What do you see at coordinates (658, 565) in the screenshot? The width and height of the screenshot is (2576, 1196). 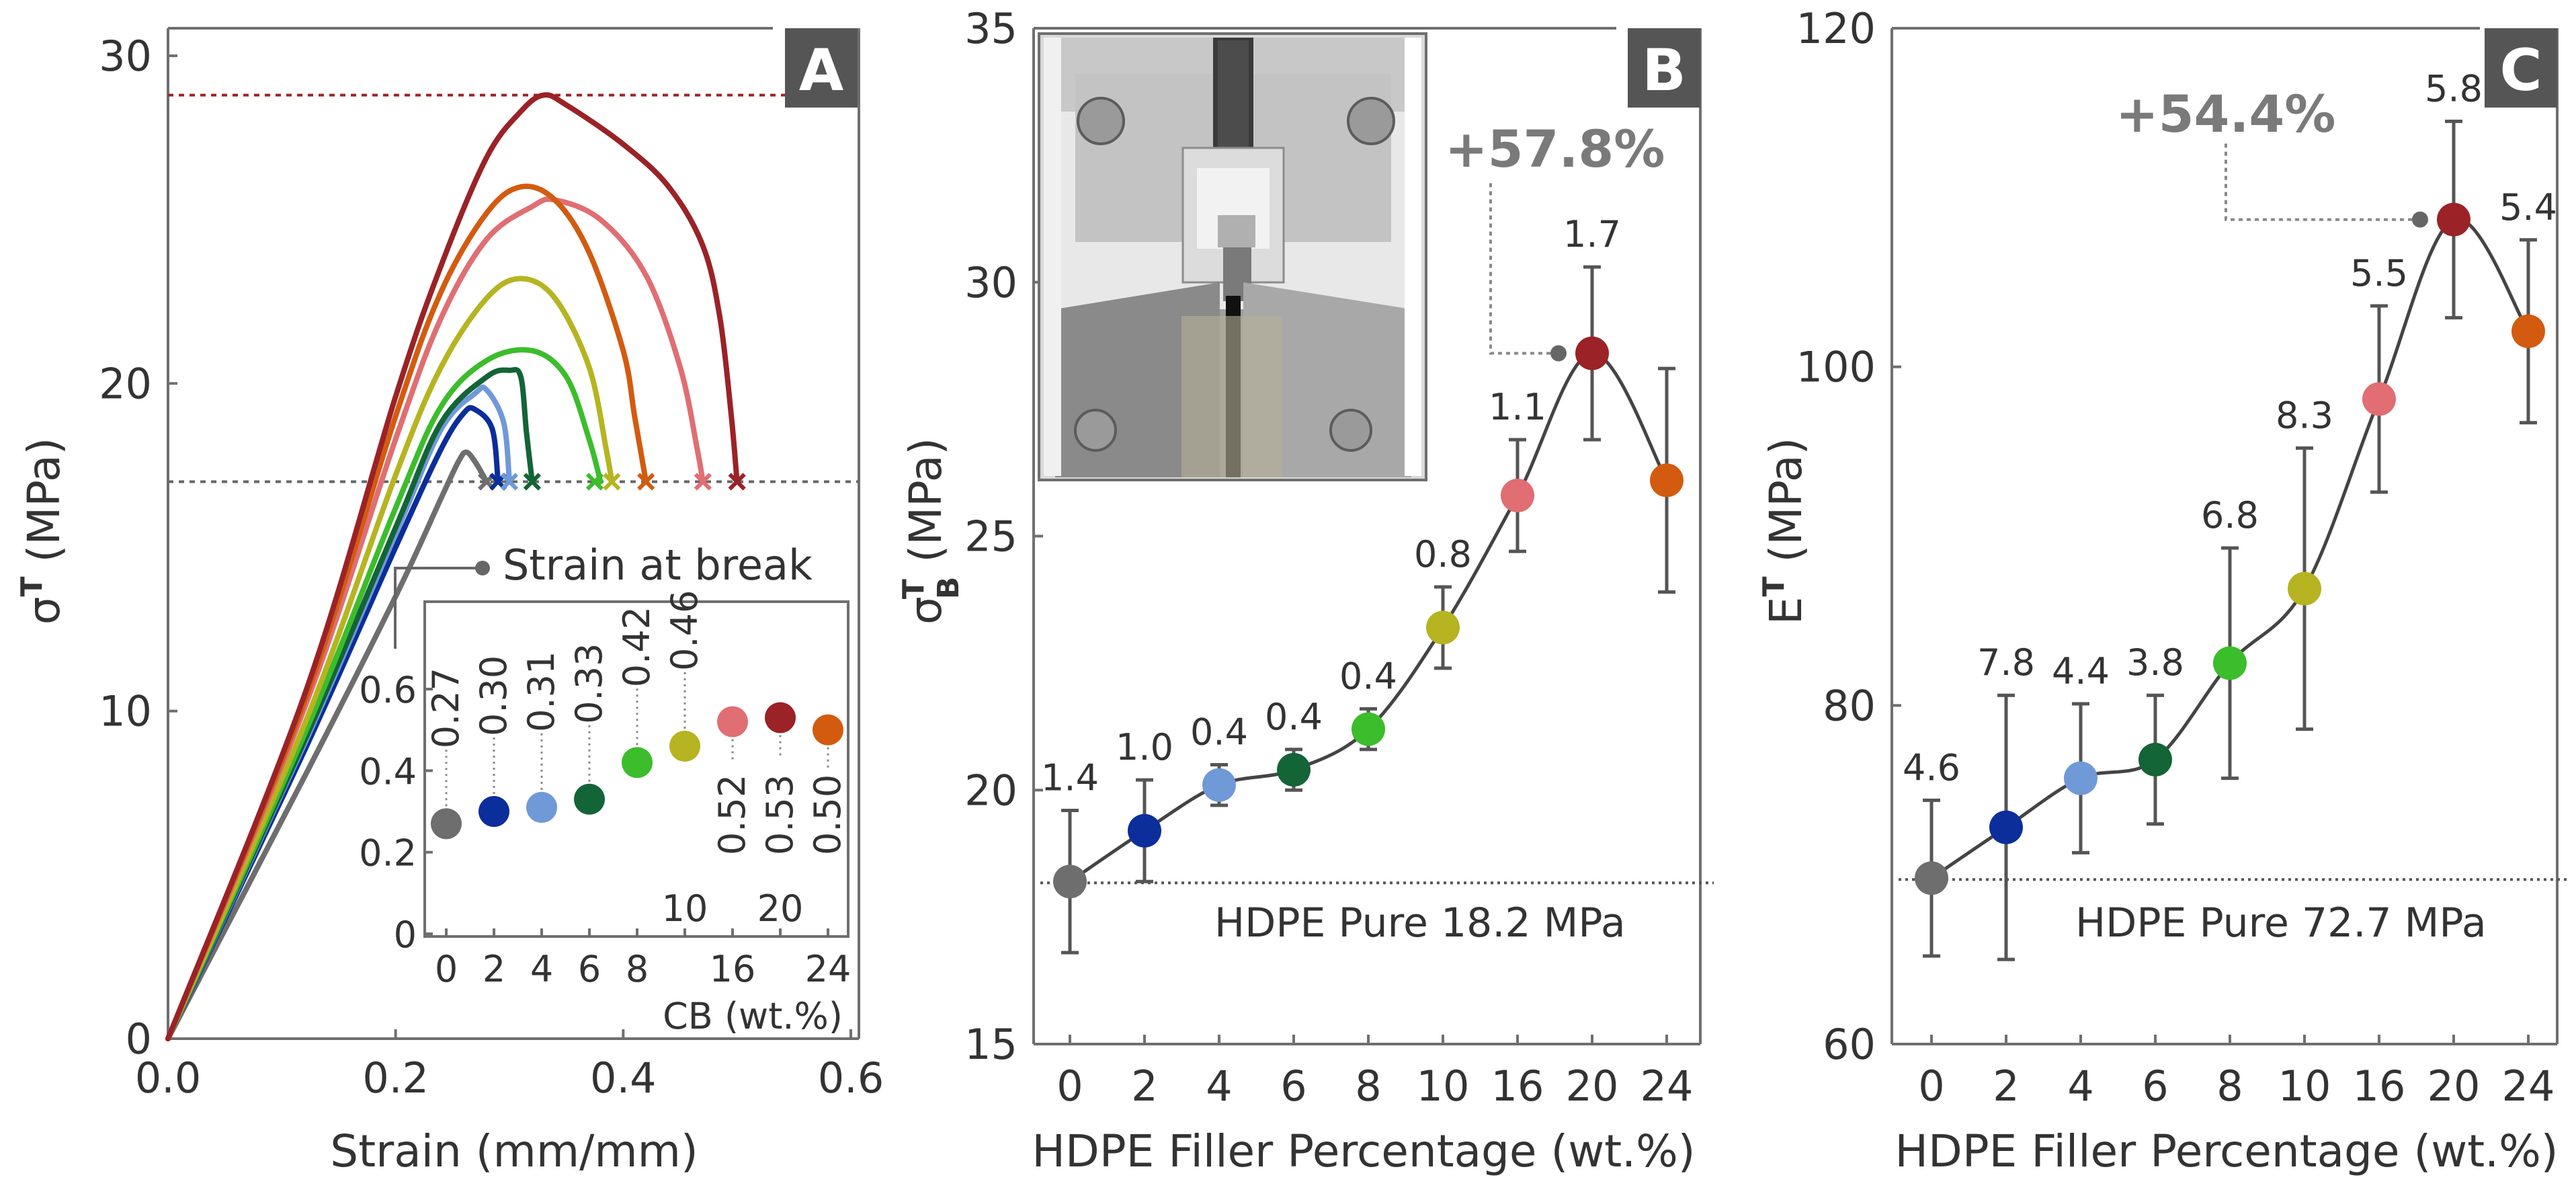 I see `strain-at-break-label: Strain at break` at bounding box center [658, 565].